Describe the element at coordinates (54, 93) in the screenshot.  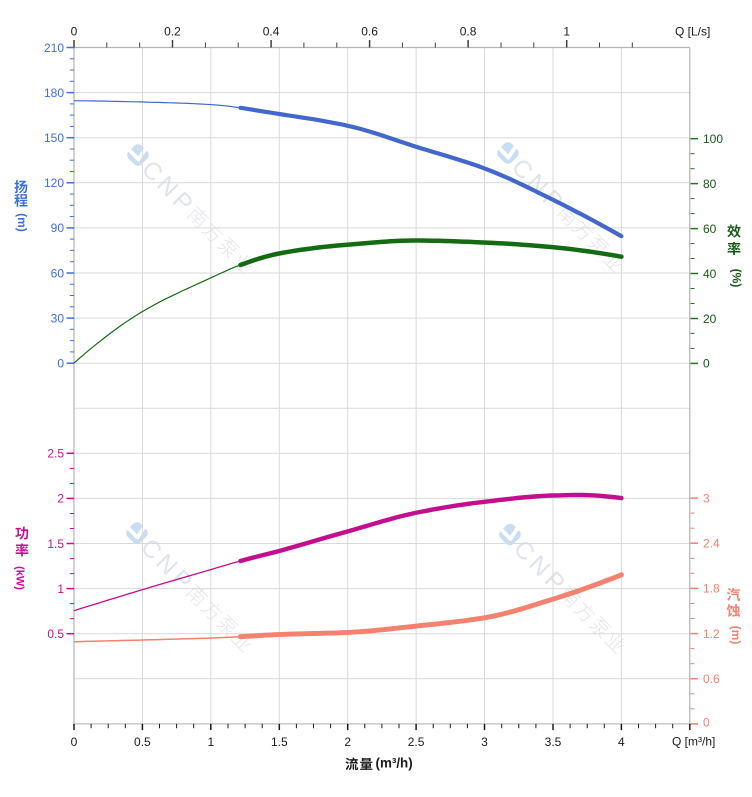
I see `svg-text: 180` at that location.